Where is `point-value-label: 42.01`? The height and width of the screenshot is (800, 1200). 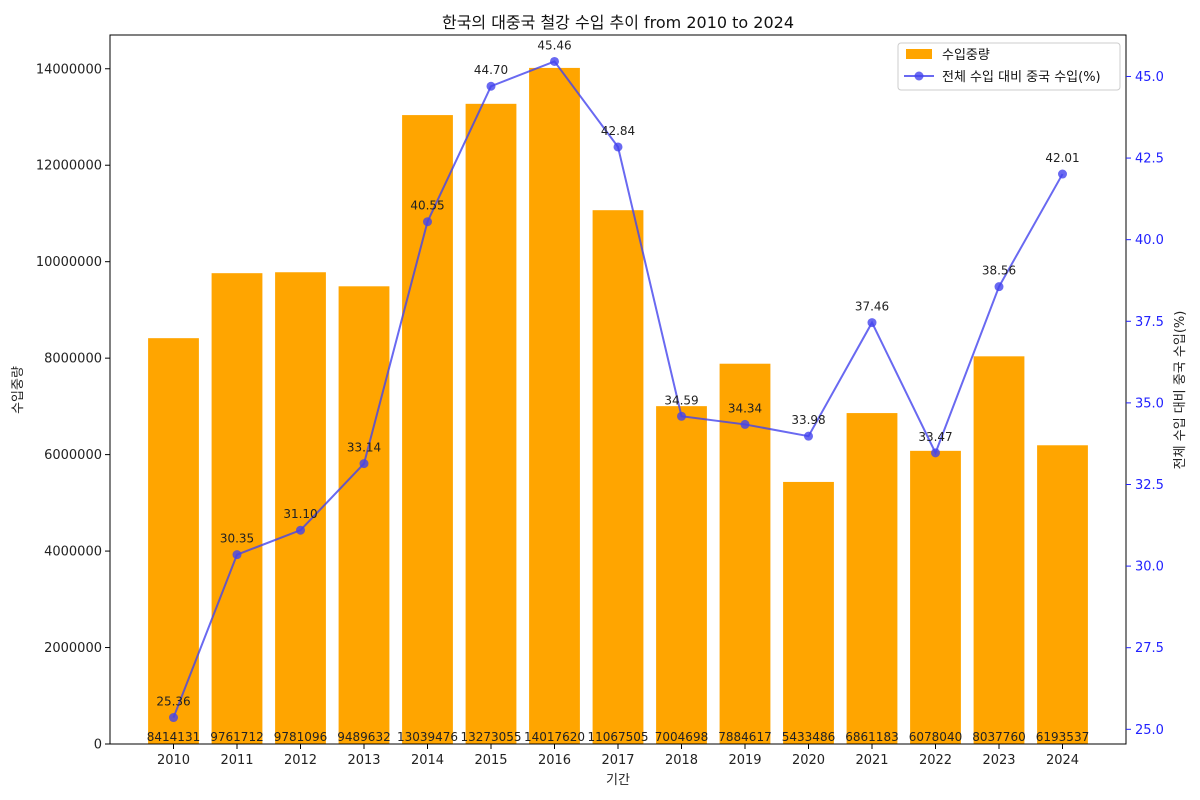 point-value-label: 42.01 is located at coordinates (1062, 158).